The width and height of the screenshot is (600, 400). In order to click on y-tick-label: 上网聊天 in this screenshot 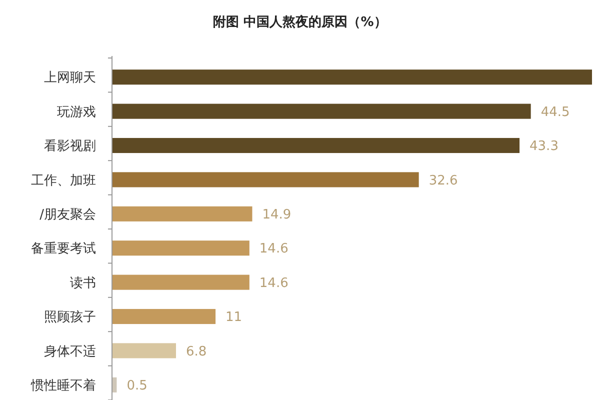, I will do `click(70, 78)`.